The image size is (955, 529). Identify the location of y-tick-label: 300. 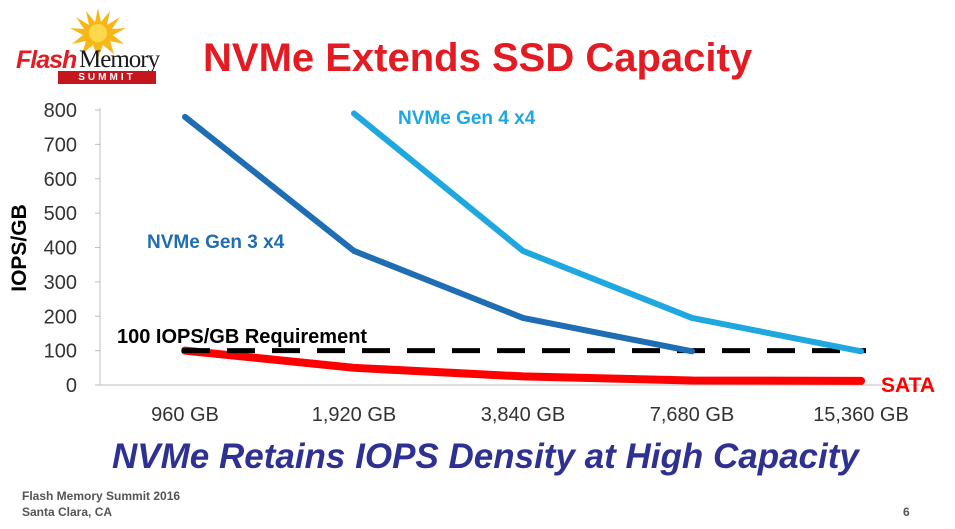
(60, 283).